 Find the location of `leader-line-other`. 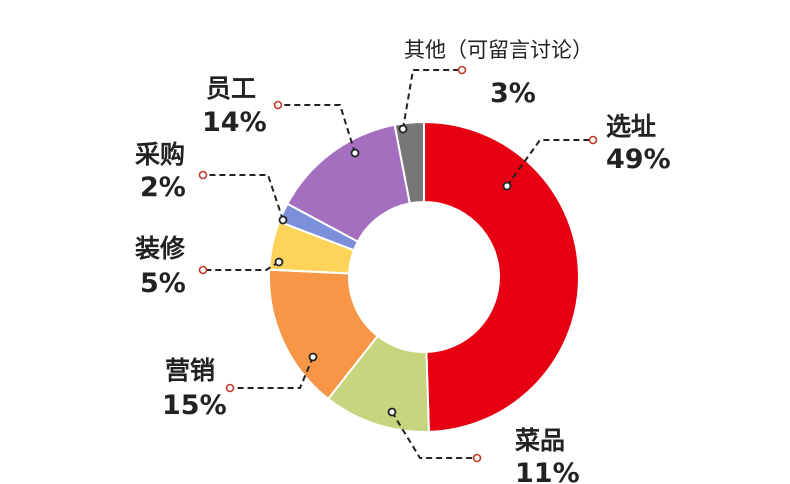

leader-line-other is located at coordinates (430, 99).